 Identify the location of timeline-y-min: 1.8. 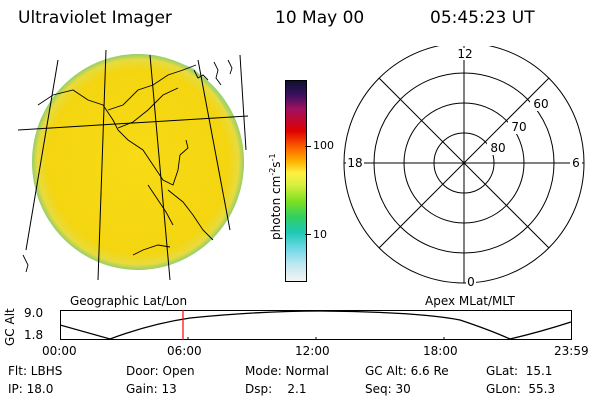
(34, 335).